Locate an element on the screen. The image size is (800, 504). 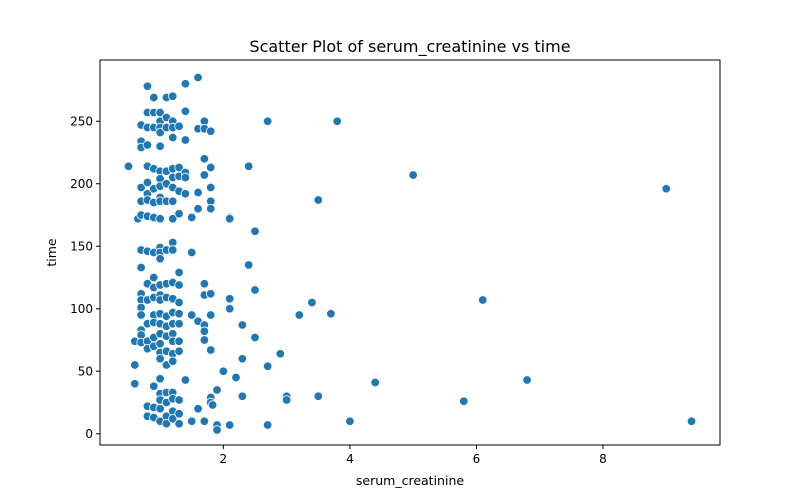
x-tick-label: 8 is located at coordinates (603, 459).